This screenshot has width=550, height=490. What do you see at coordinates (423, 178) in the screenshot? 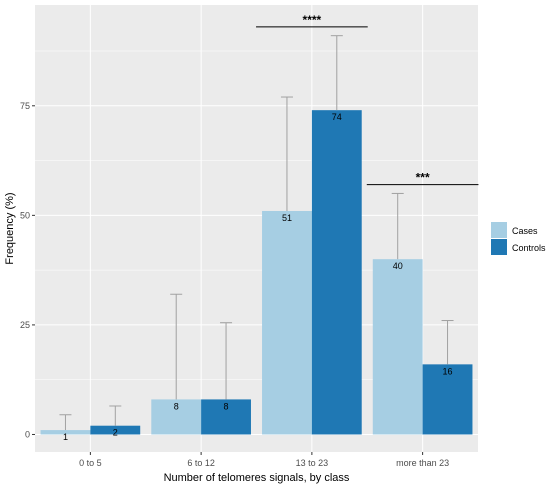
I see `significance-label: ***` at bounding box center [423, 178].